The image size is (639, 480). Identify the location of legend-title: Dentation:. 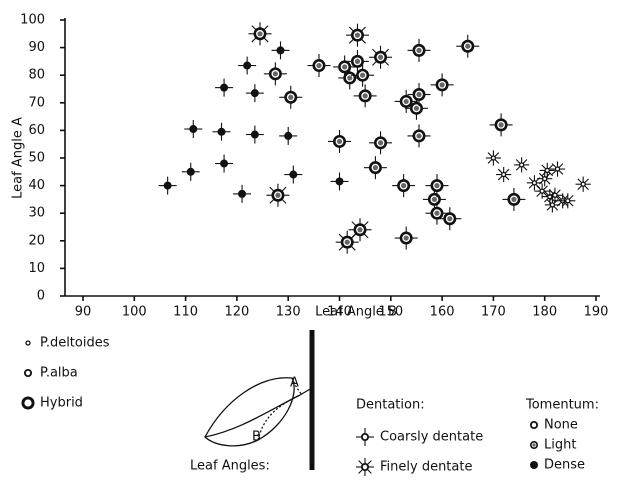
(390, 405).